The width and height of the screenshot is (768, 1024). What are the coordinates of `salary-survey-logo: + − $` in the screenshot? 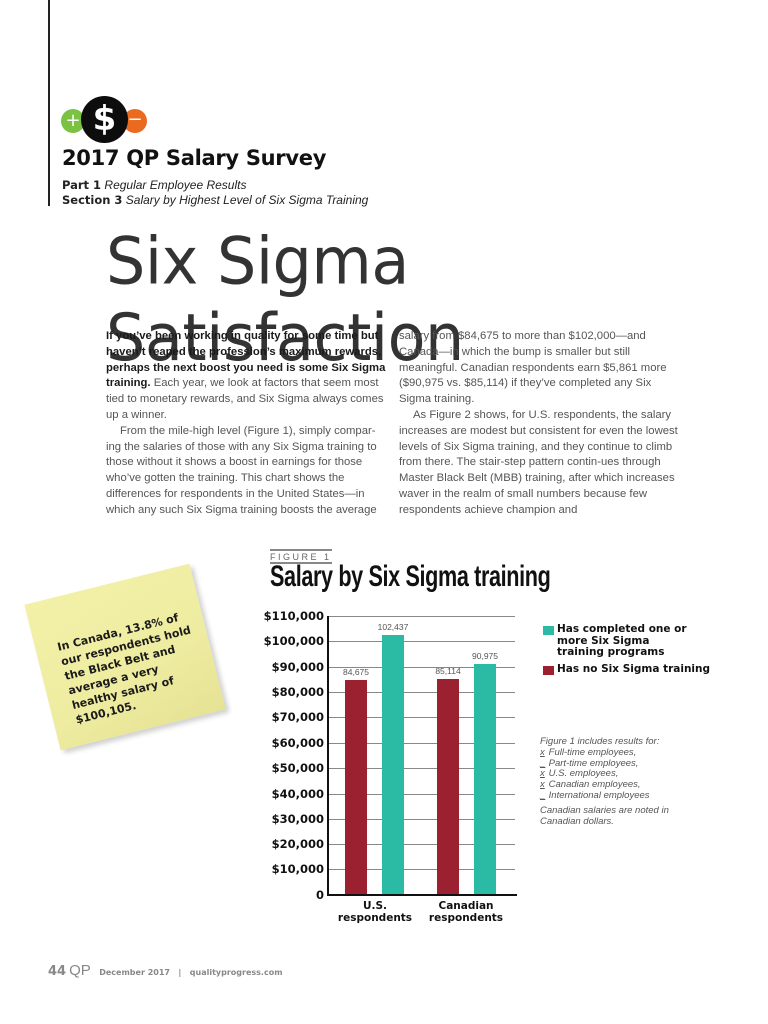 It's located at (106, 120).